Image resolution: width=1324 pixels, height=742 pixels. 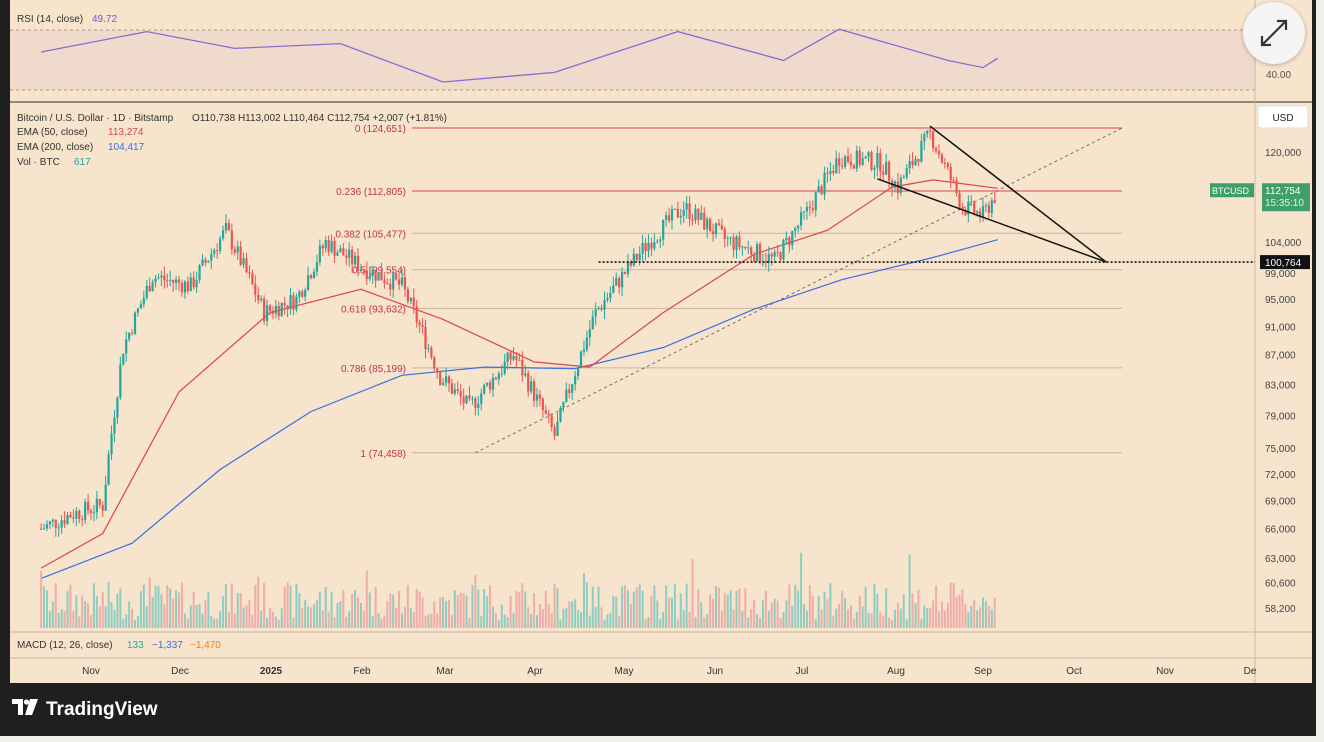 What do you see at coordinates (1018, 194) in the screenshot?
I see `falling-wedge-upper` at bounding box center [1018, 194].